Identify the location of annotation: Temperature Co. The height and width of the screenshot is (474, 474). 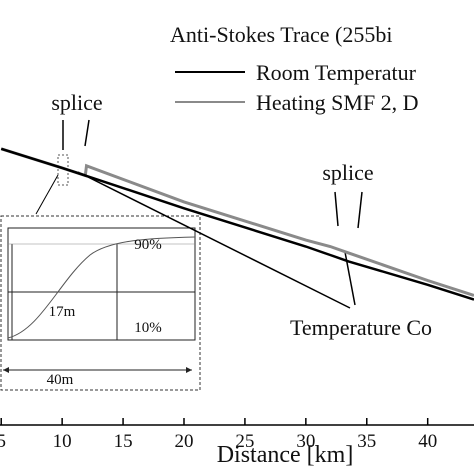
(361, 327).